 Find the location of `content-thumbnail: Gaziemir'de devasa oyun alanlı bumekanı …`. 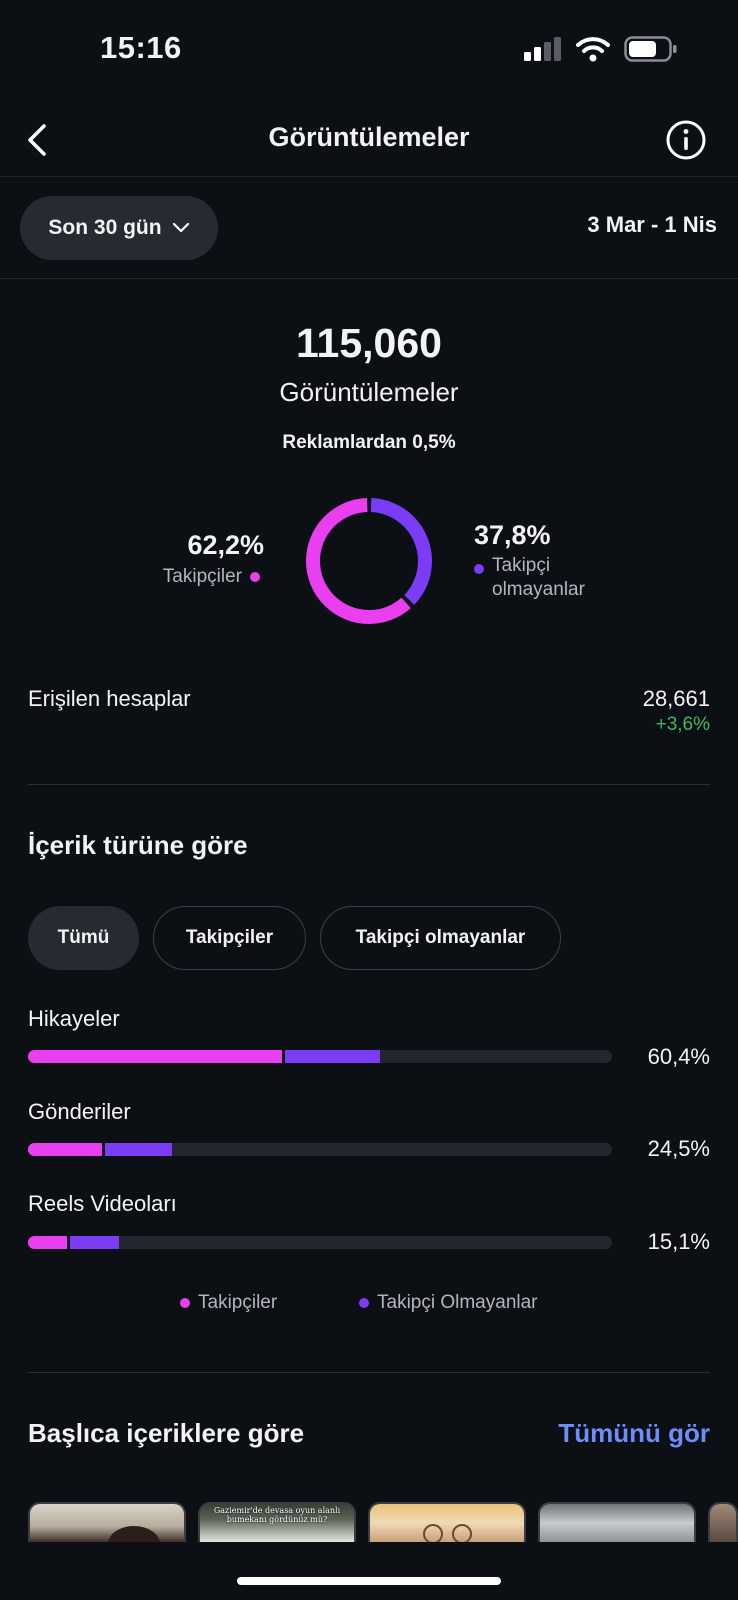

content-thumbnail: Gaziemir'de devasa oyun alanlı bumekanı … is located at coordinates (277, 1522).